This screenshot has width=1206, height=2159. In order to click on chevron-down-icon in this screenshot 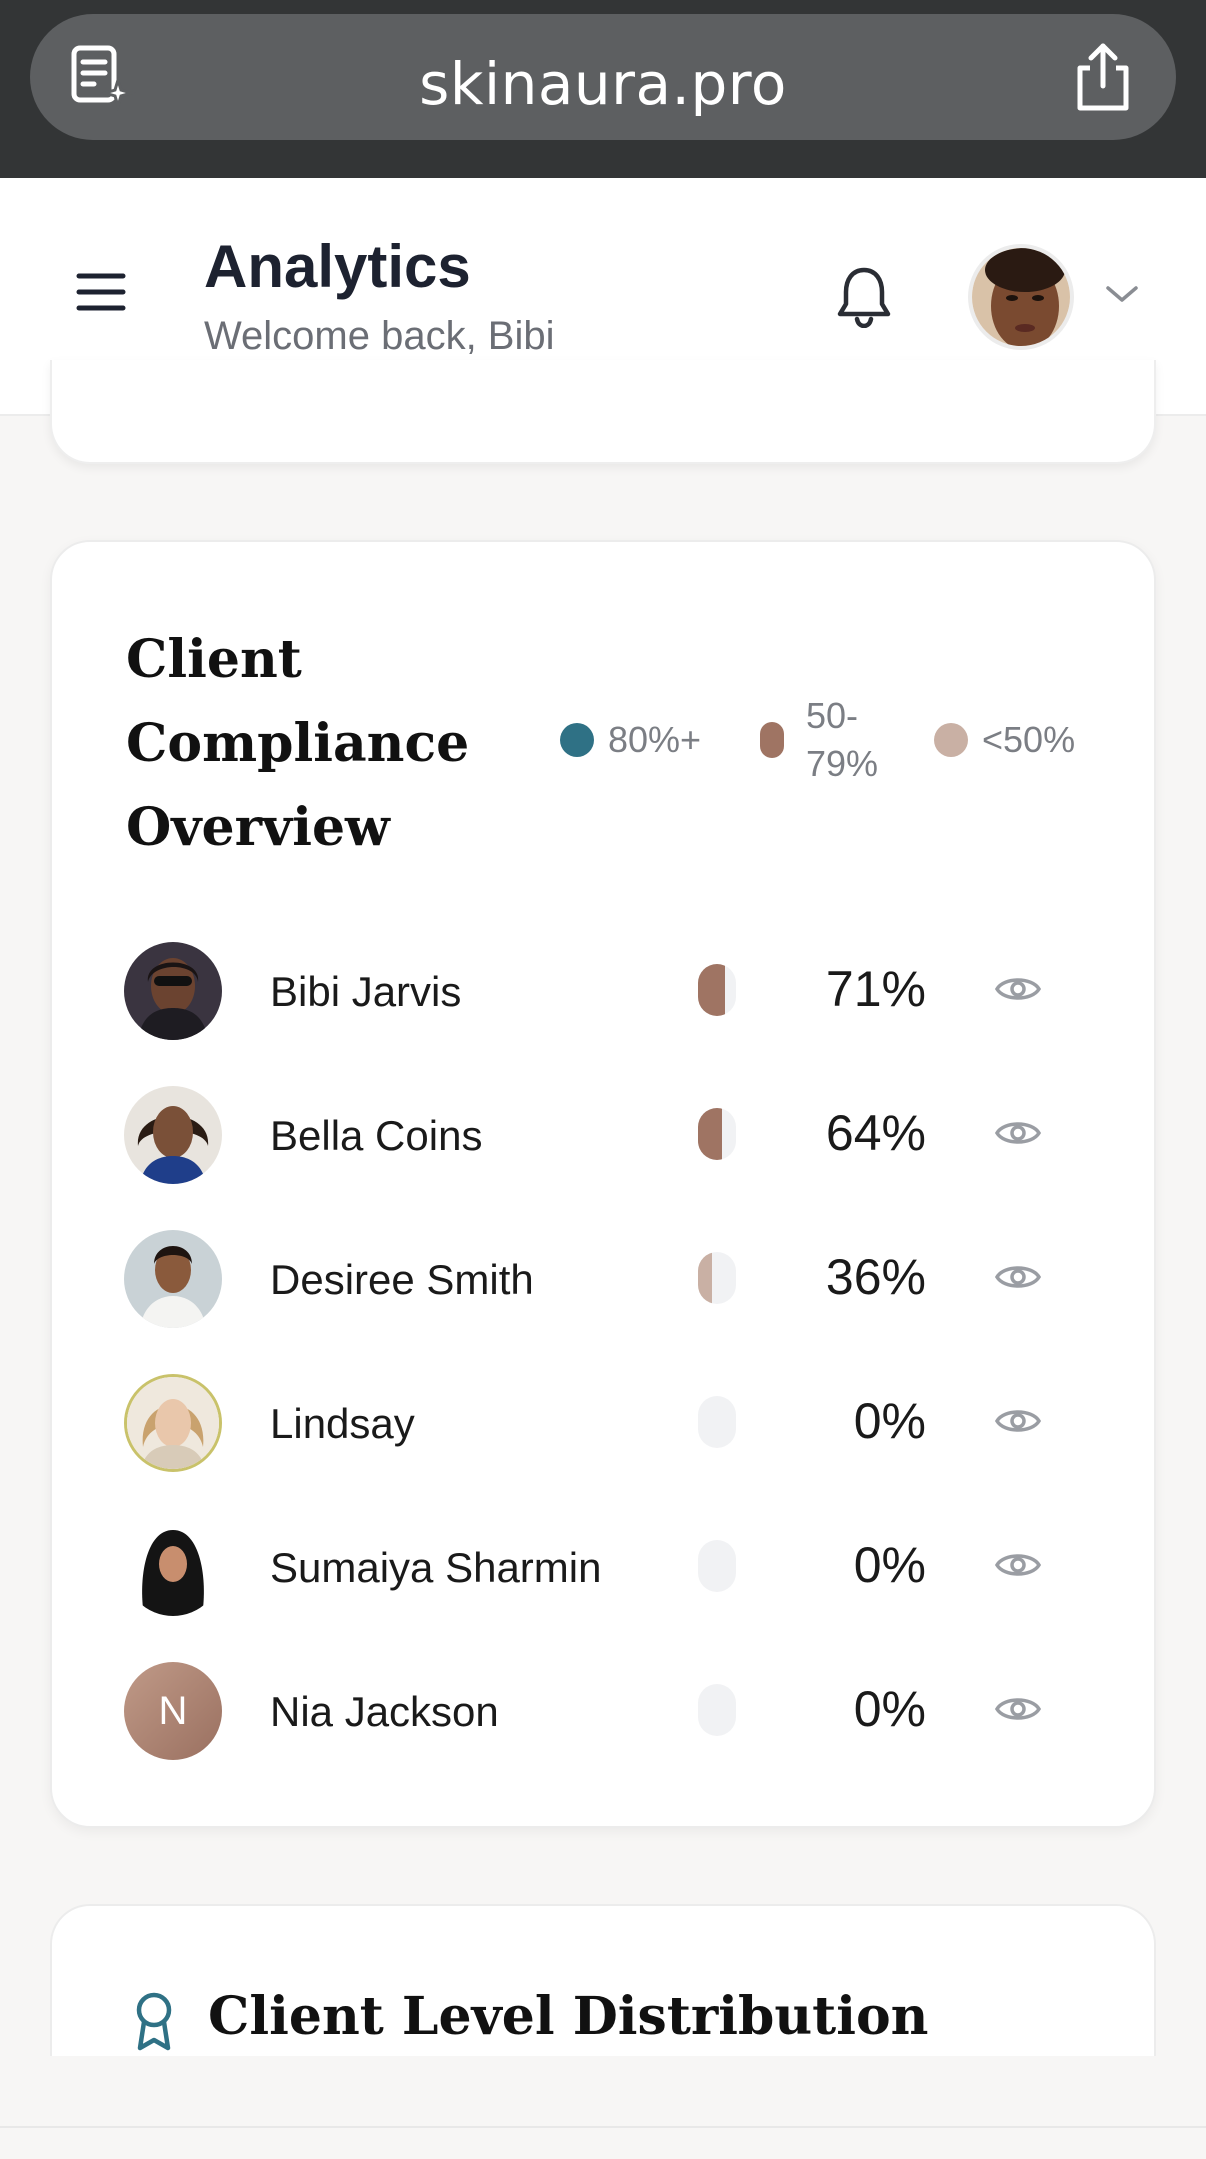, I will do `click(1122, 294)`.